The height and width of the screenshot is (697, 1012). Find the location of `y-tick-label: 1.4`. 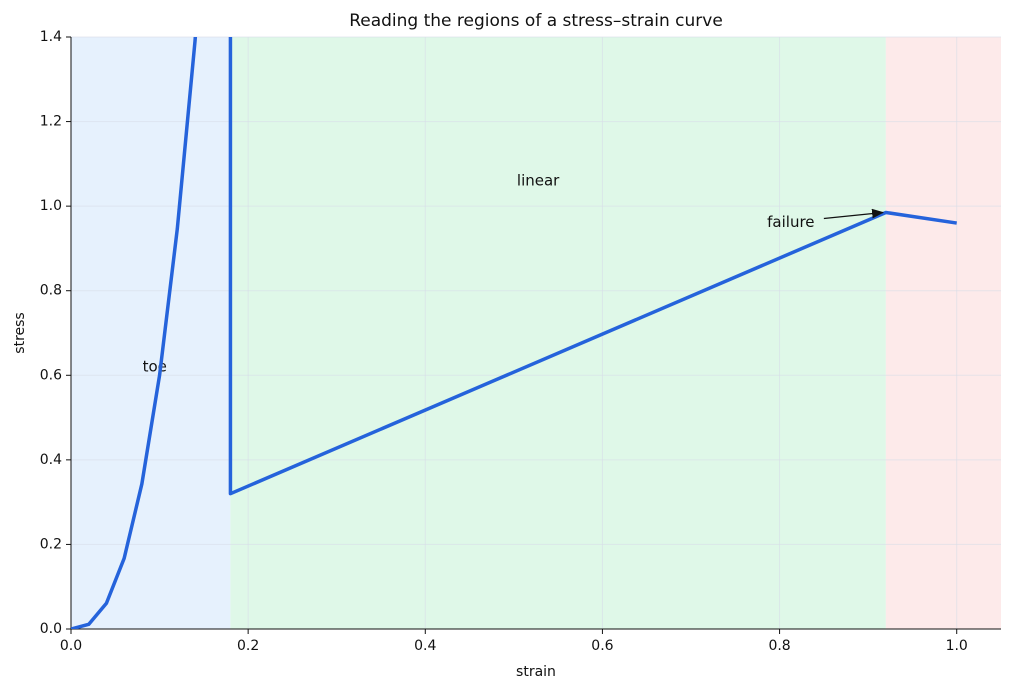

y-tick-label: 1.4 is located at coordinates (51, 37).